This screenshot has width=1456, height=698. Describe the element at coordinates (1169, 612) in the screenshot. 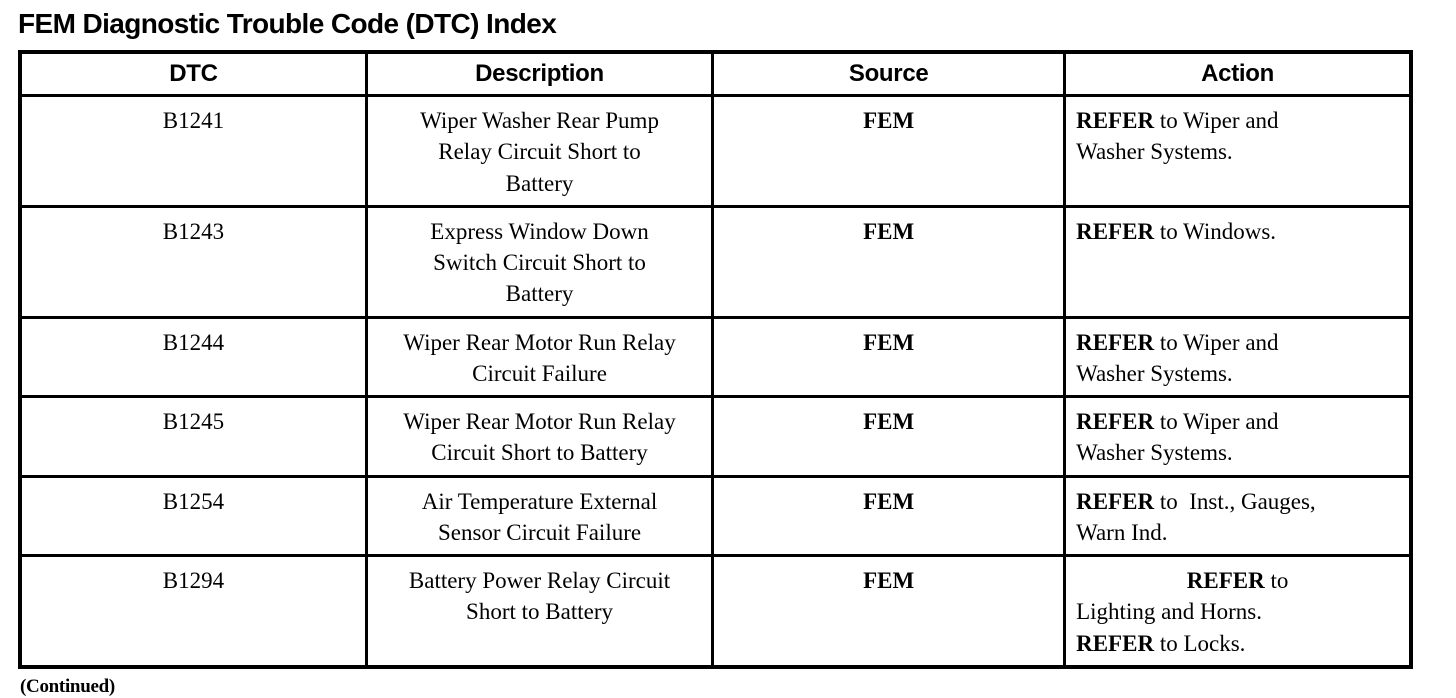

I see `action-text: Lighting and Horns.` at that location.